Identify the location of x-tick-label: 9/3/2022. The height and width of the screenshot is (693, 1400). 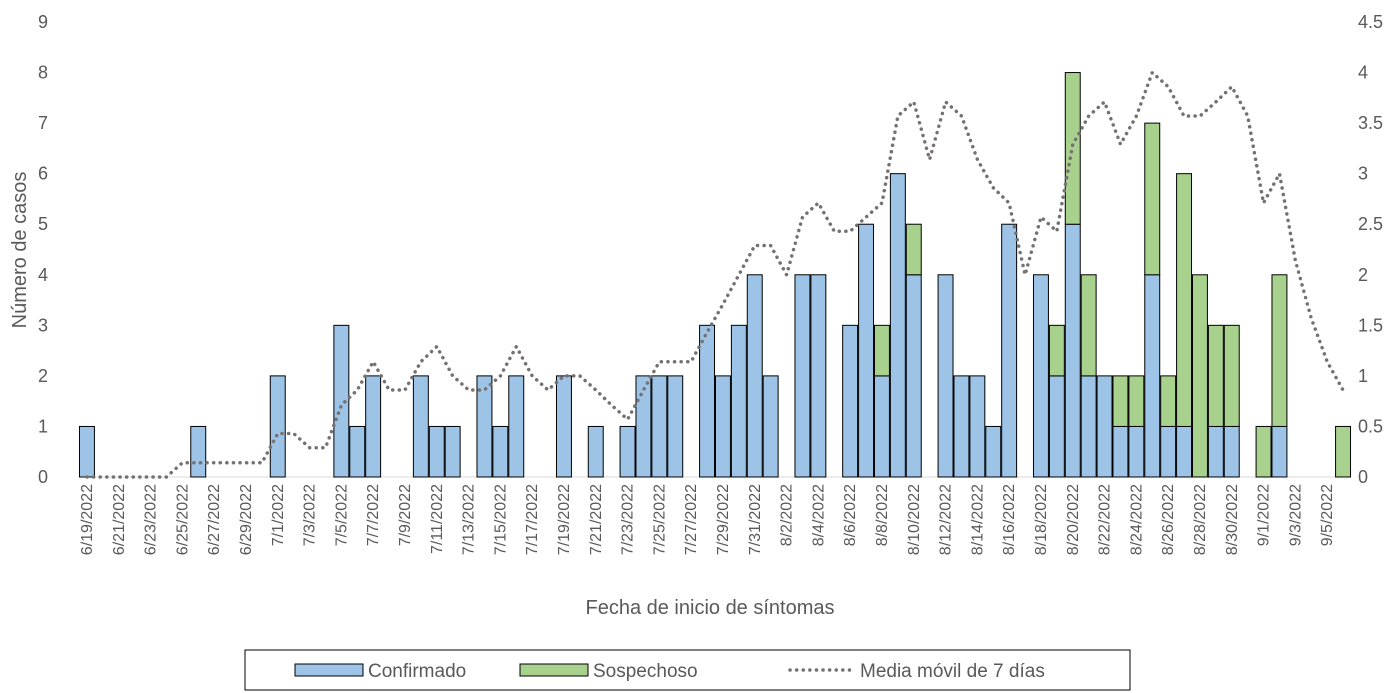
(1295, 515).